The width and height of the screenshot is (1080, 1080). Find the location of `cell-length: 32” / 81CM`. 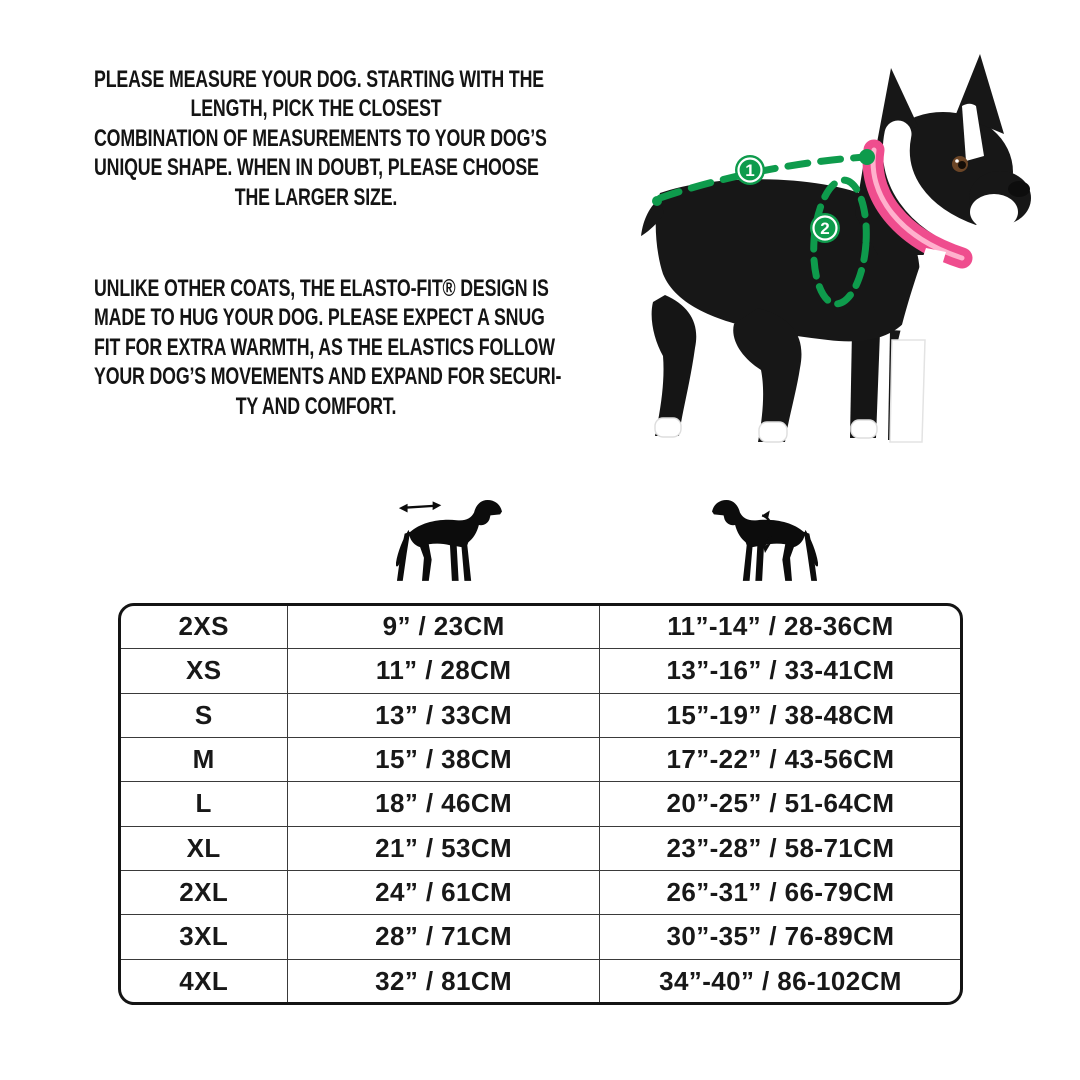

cell-length: 32” / 81CM is located at coordinates (443, 980).